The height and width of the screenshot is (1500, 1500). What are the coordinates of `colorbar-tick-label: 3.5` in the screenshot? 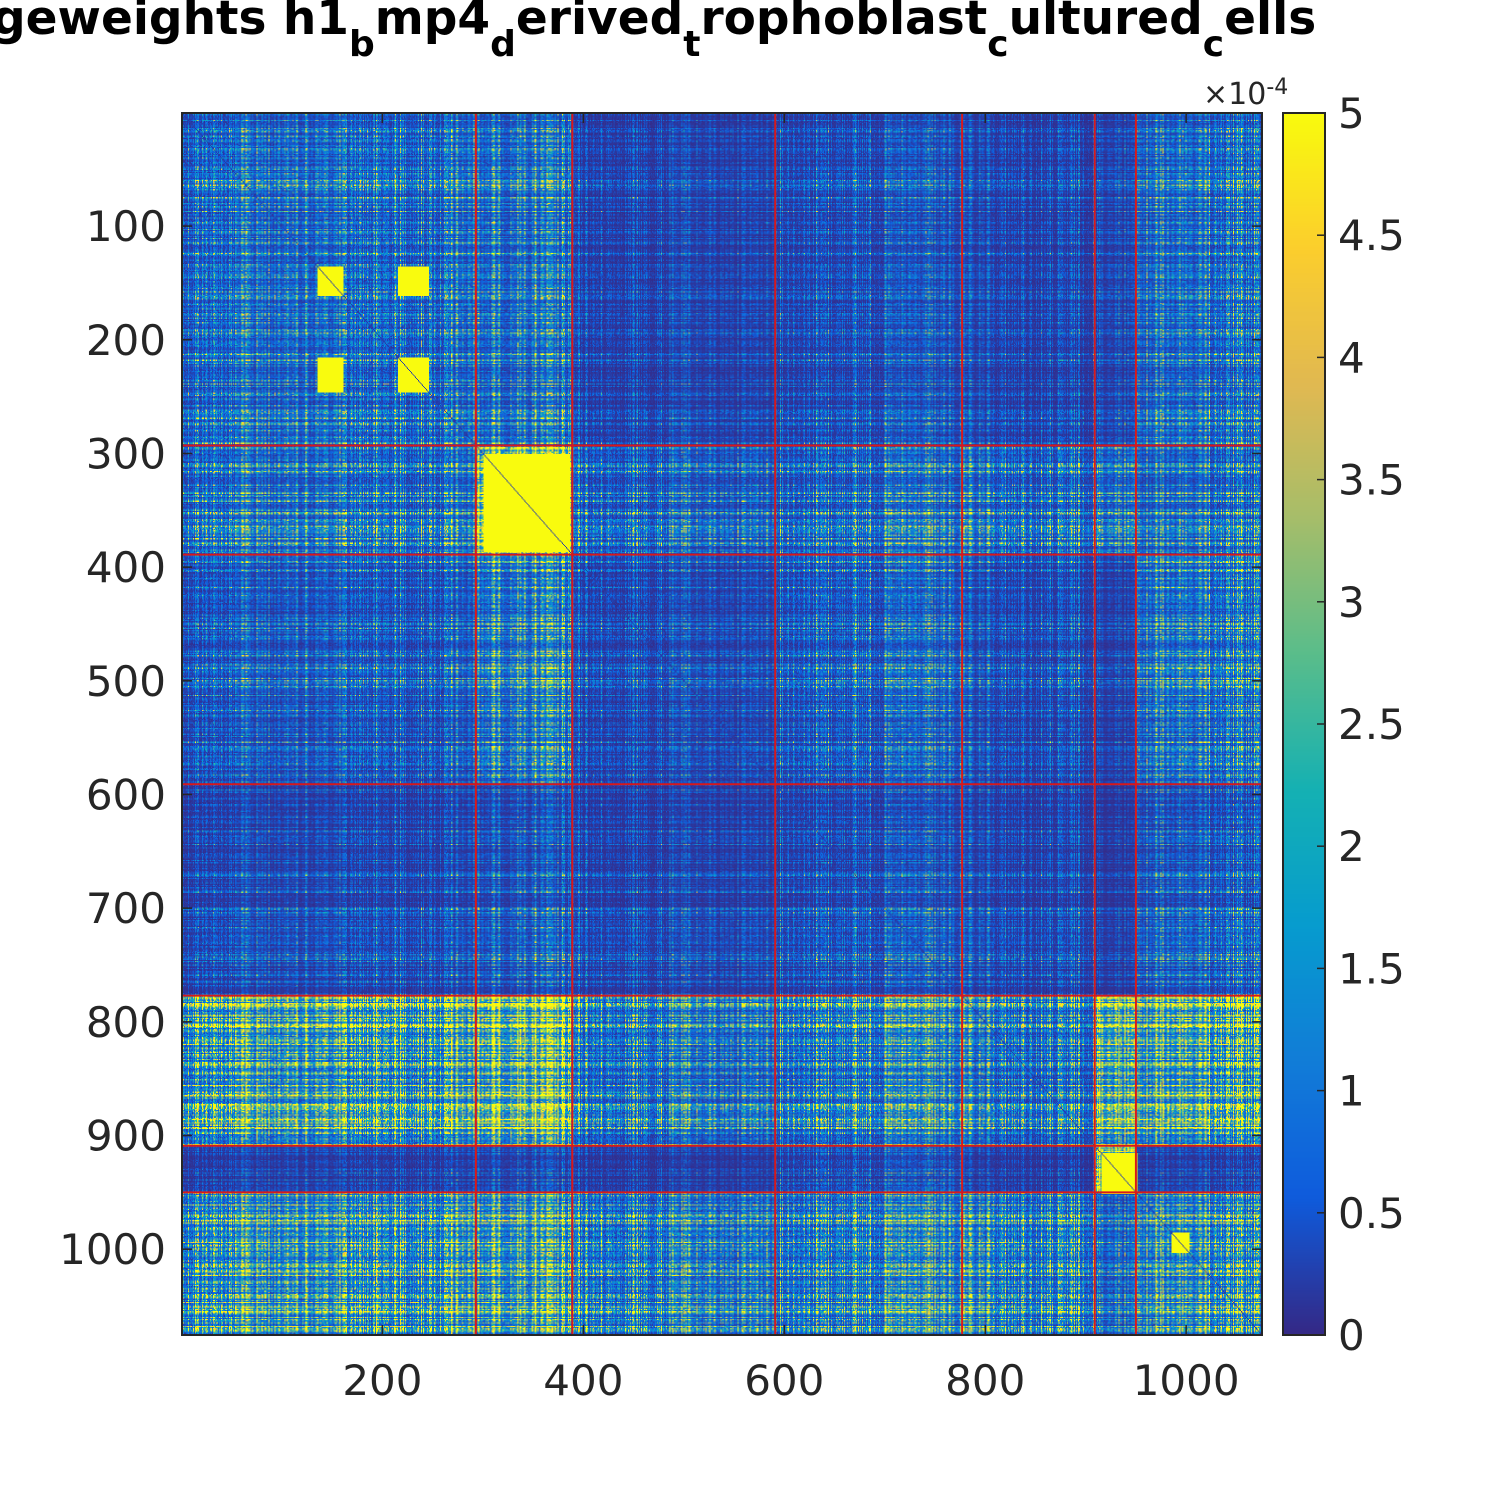 It's located at (1371, 480).